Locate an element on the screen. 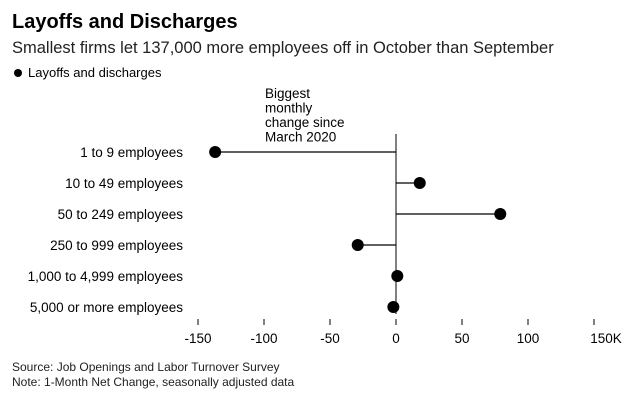  legend: Layoffs and discharges is located at coordinates (87, 73).